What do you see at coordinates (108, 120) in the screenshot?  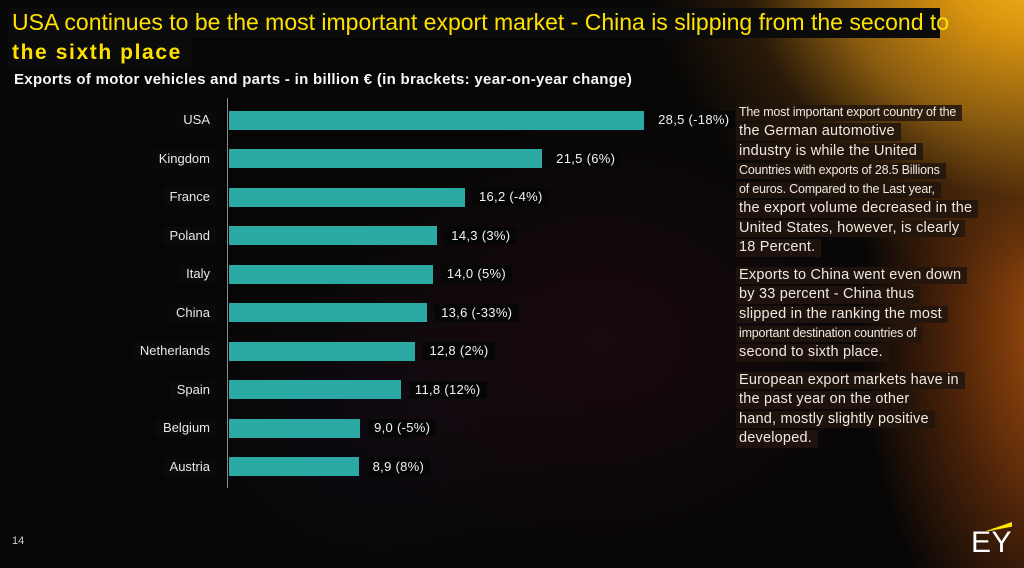 I see `category-label-column: USA` at bounding box center [108, 120].